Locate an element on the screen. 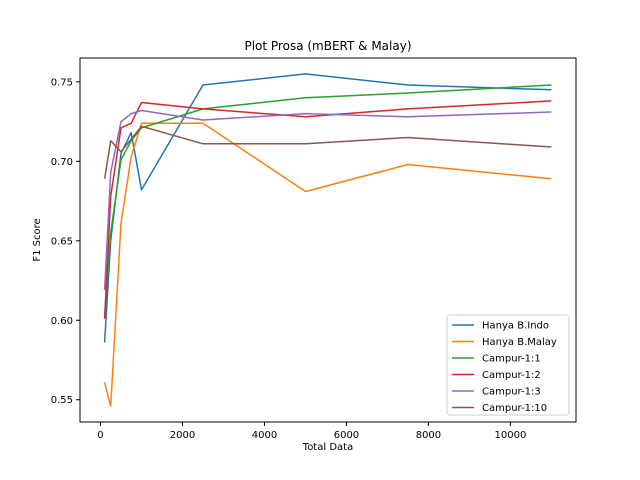  legend-label-2: Campur-1:1 is located at coordinates (511, 359).